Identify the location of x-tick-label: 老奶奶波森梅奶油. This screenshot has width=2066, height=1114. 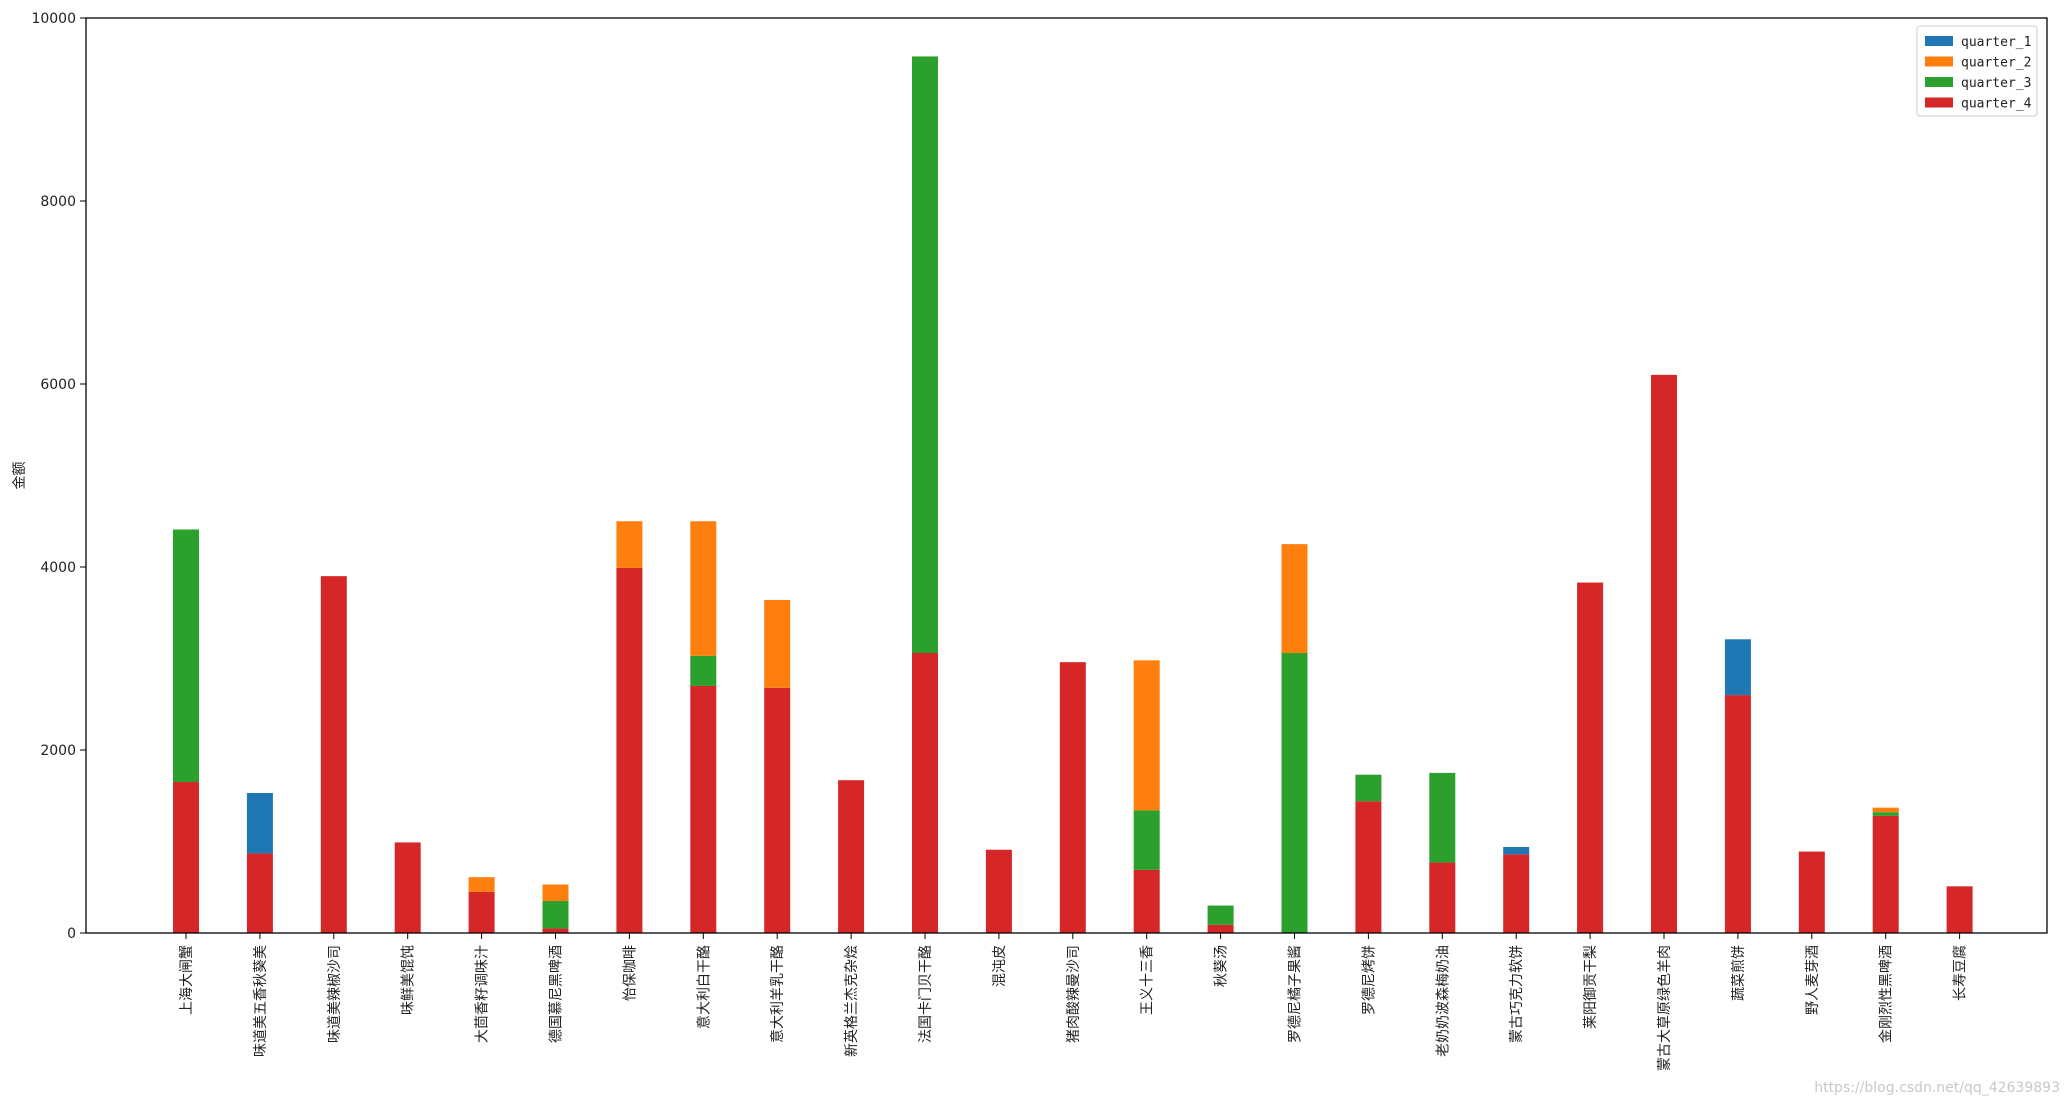
(1443, 1001).